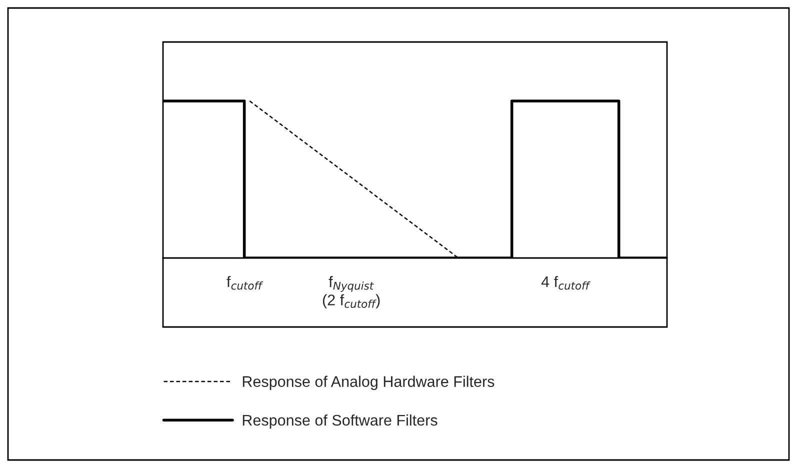 The height and width of the screenshot is (468, 798). What do you see at coordinates (368, 383) in the screenshot?
I see `legend-label: Response of Analog Hardware Filters` at bounding box center [368, 383].